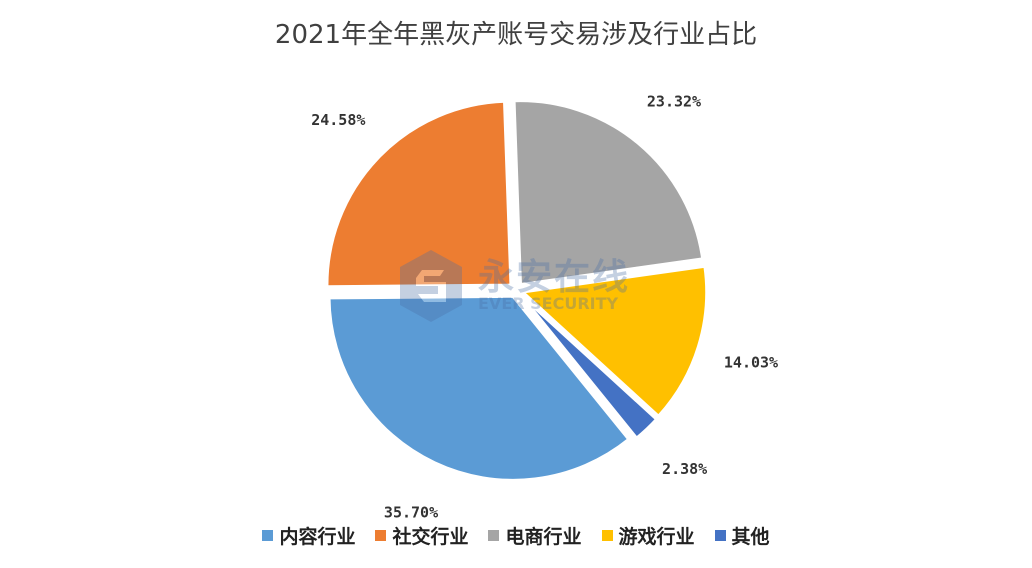  Describe the element at coordinates (516, 35) in the screenshot. I see `chart-title: 2021年全年黑灰产账号交易涉及行业占比` at that location.